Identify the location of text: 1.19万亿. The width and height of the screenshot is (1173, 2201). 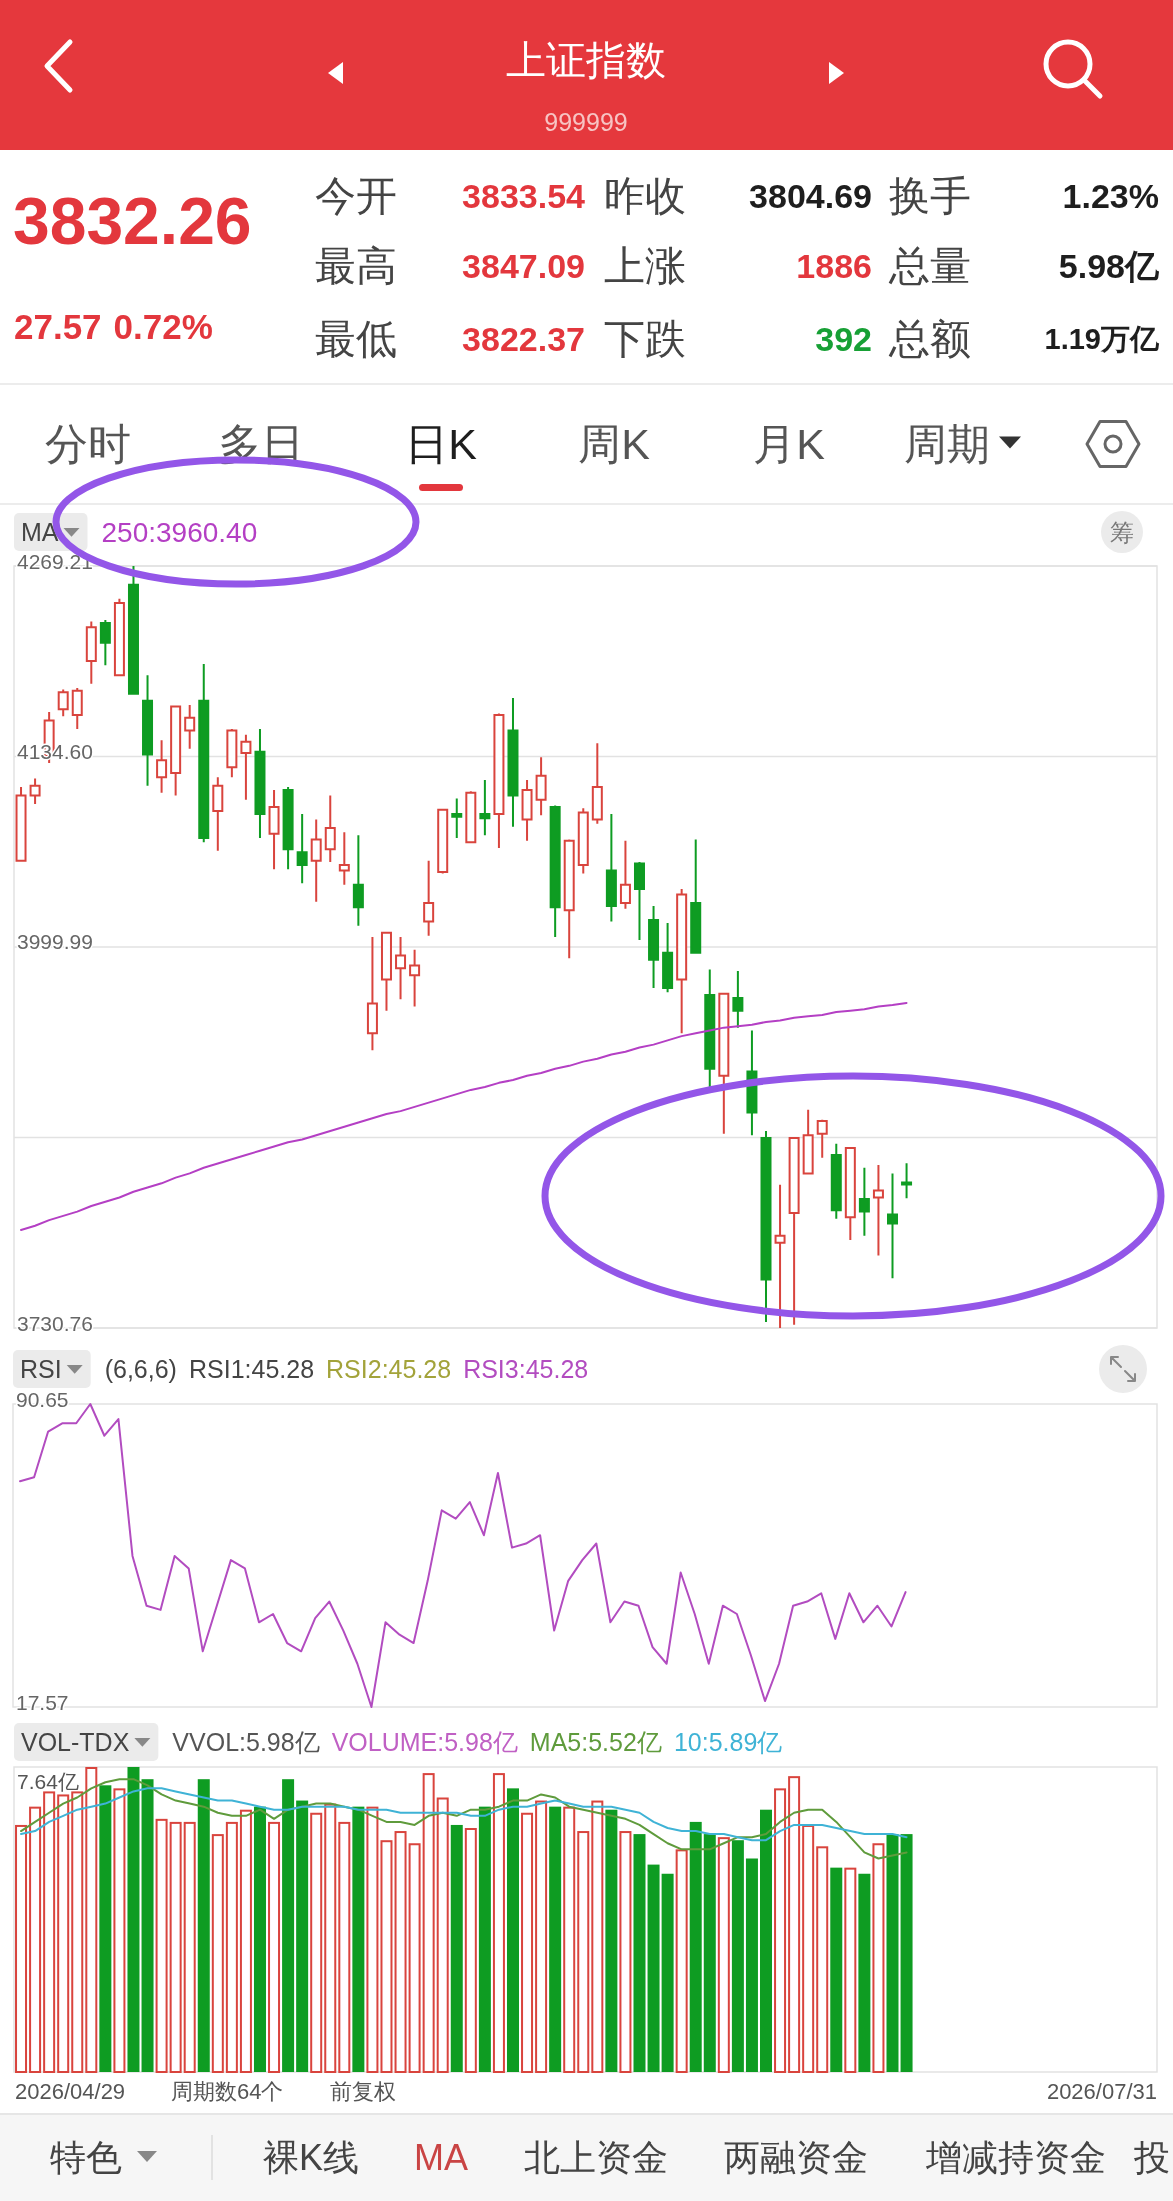
(1102, 339).